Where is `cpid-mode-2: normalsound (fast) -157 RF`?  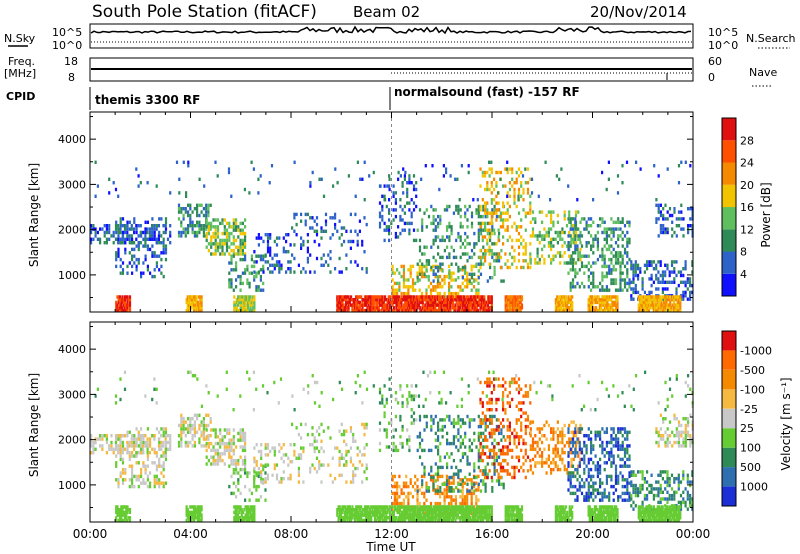 cpid-mode-2: normalsound (fast) -157 RF is located at coordinates (487, 92).